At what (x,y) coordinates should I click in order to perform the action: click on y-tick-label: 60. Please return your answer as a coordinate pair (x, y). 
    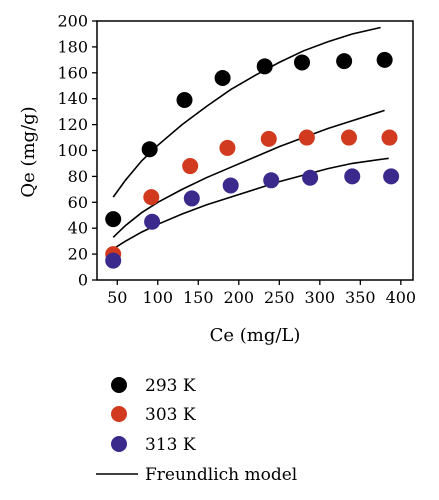
    Looking at the image, I should click on (78, 202).